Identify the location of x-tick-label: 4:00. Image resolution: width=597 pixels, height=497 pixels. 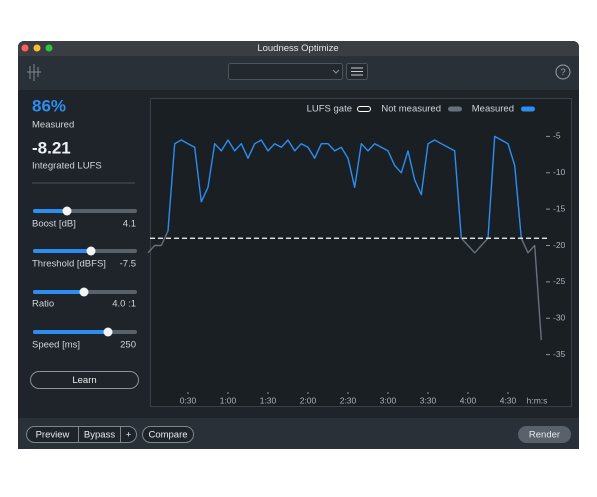
(468, 400).